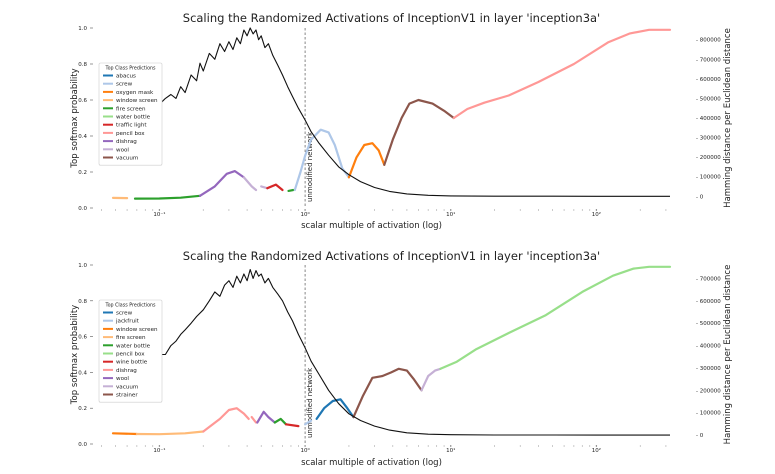  What do you see at coordinates (82, 29) in the screenshot?
I see `y-tick-label: 1.0` at bounding box center [82, 29].